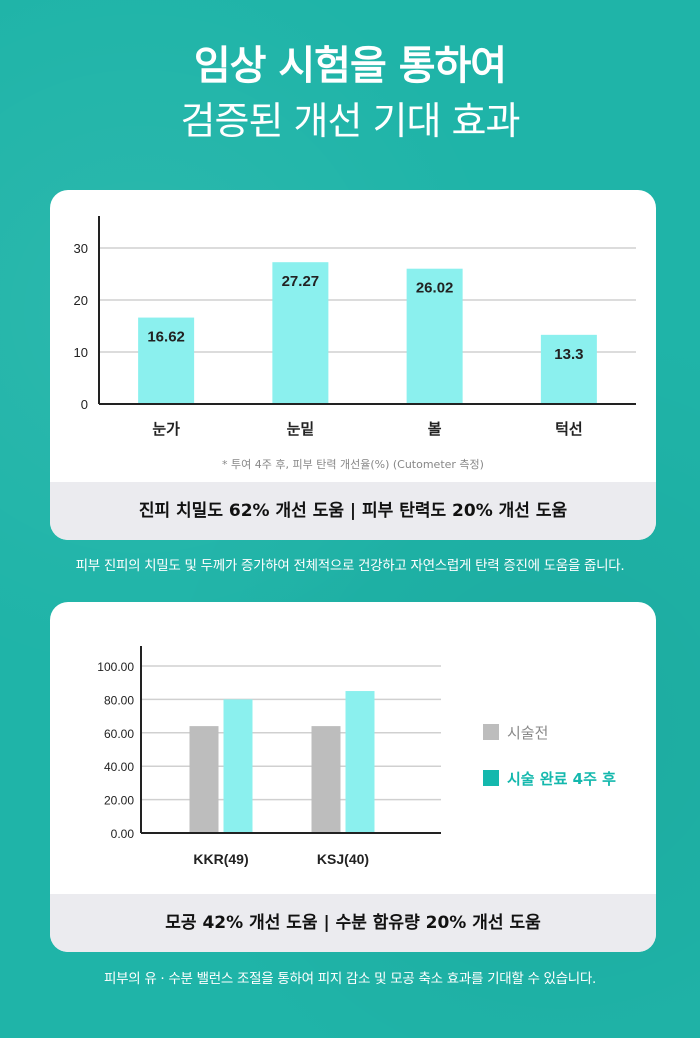  What do you see at coordinates (81, 352) in the screenshot?
I see `y-tick-label: 10` at bounding box center [81, 352].